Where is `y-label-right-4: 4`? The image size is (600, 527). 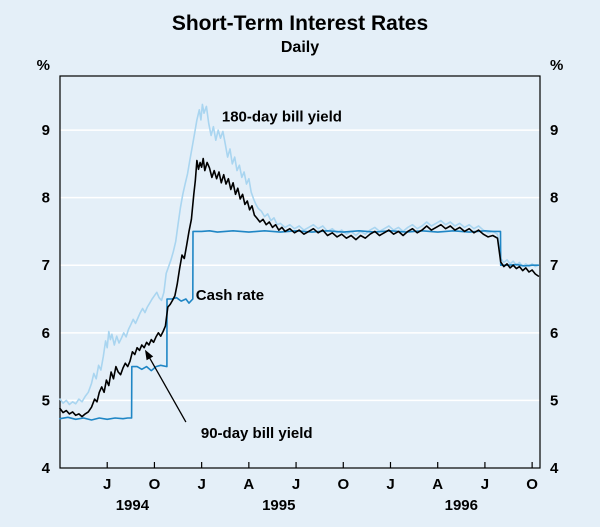 y-label-right-4: 4 is located at coordinates (554, 468).